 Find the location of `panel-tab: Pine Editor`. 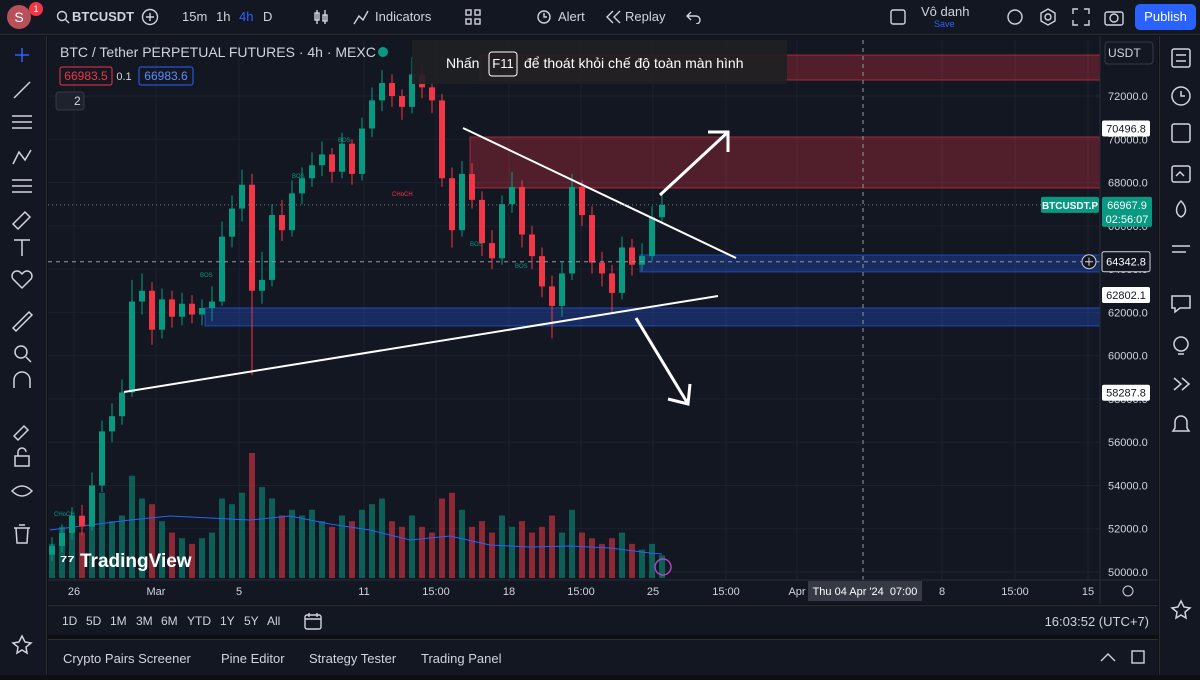

panel-tab: Pine Editor is located at coordinates (253, 658).